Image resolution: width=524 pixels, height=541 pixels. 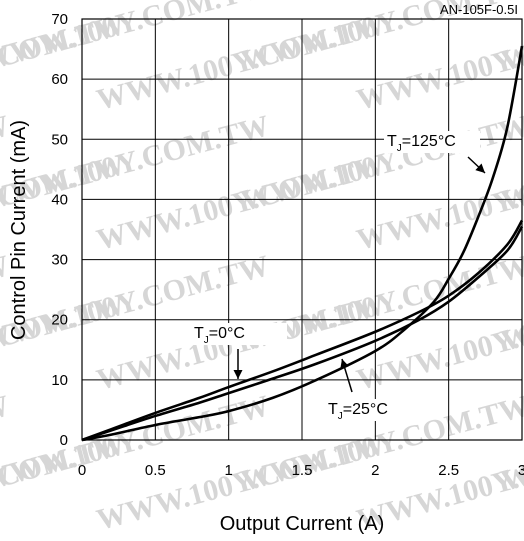 What do you see at coordinates (302, 470) in the screenshot?
I see `x-tick-label: 1.5` at bounding box center [302, 470].